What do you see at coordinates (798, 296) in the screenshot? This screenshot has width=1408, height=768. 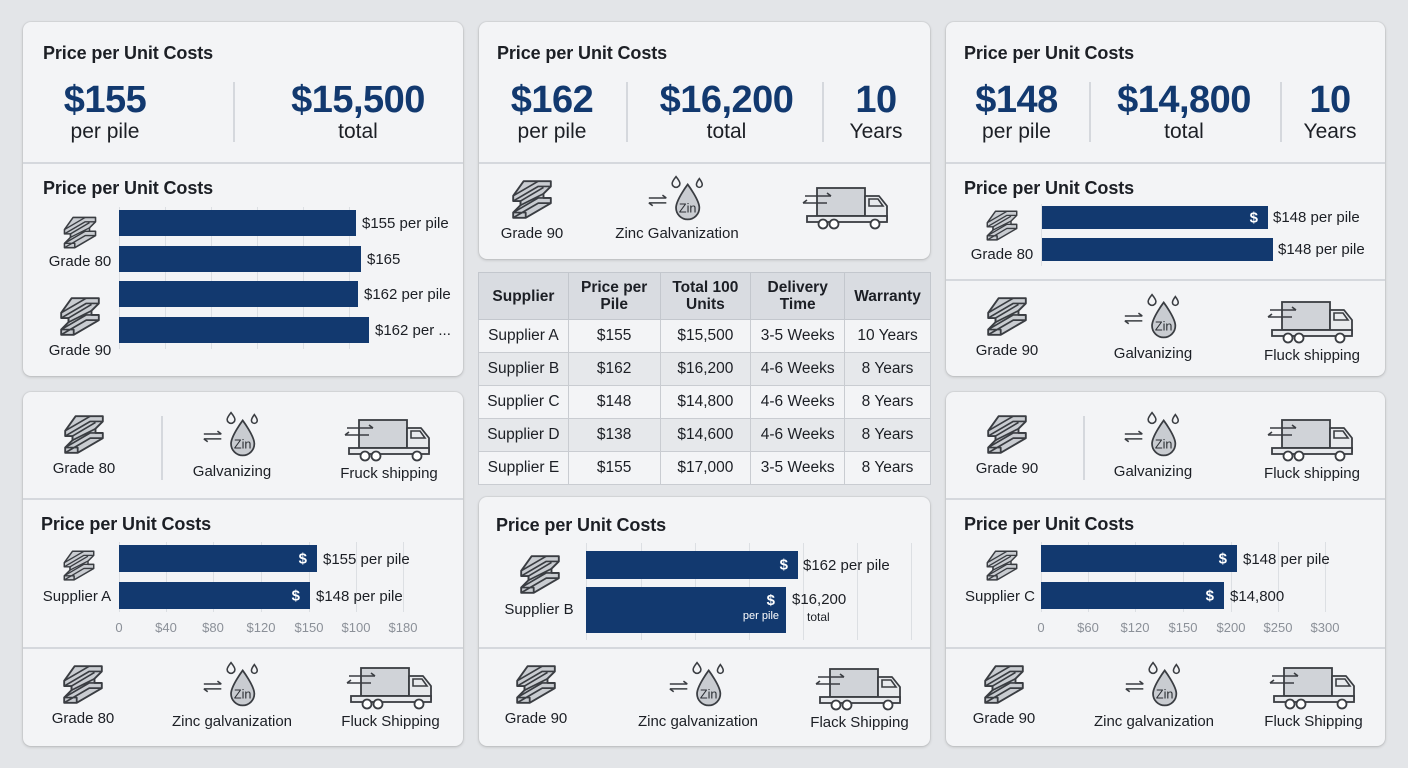 I see `column-header: Delivery Time` at bounding box center [798, 296].